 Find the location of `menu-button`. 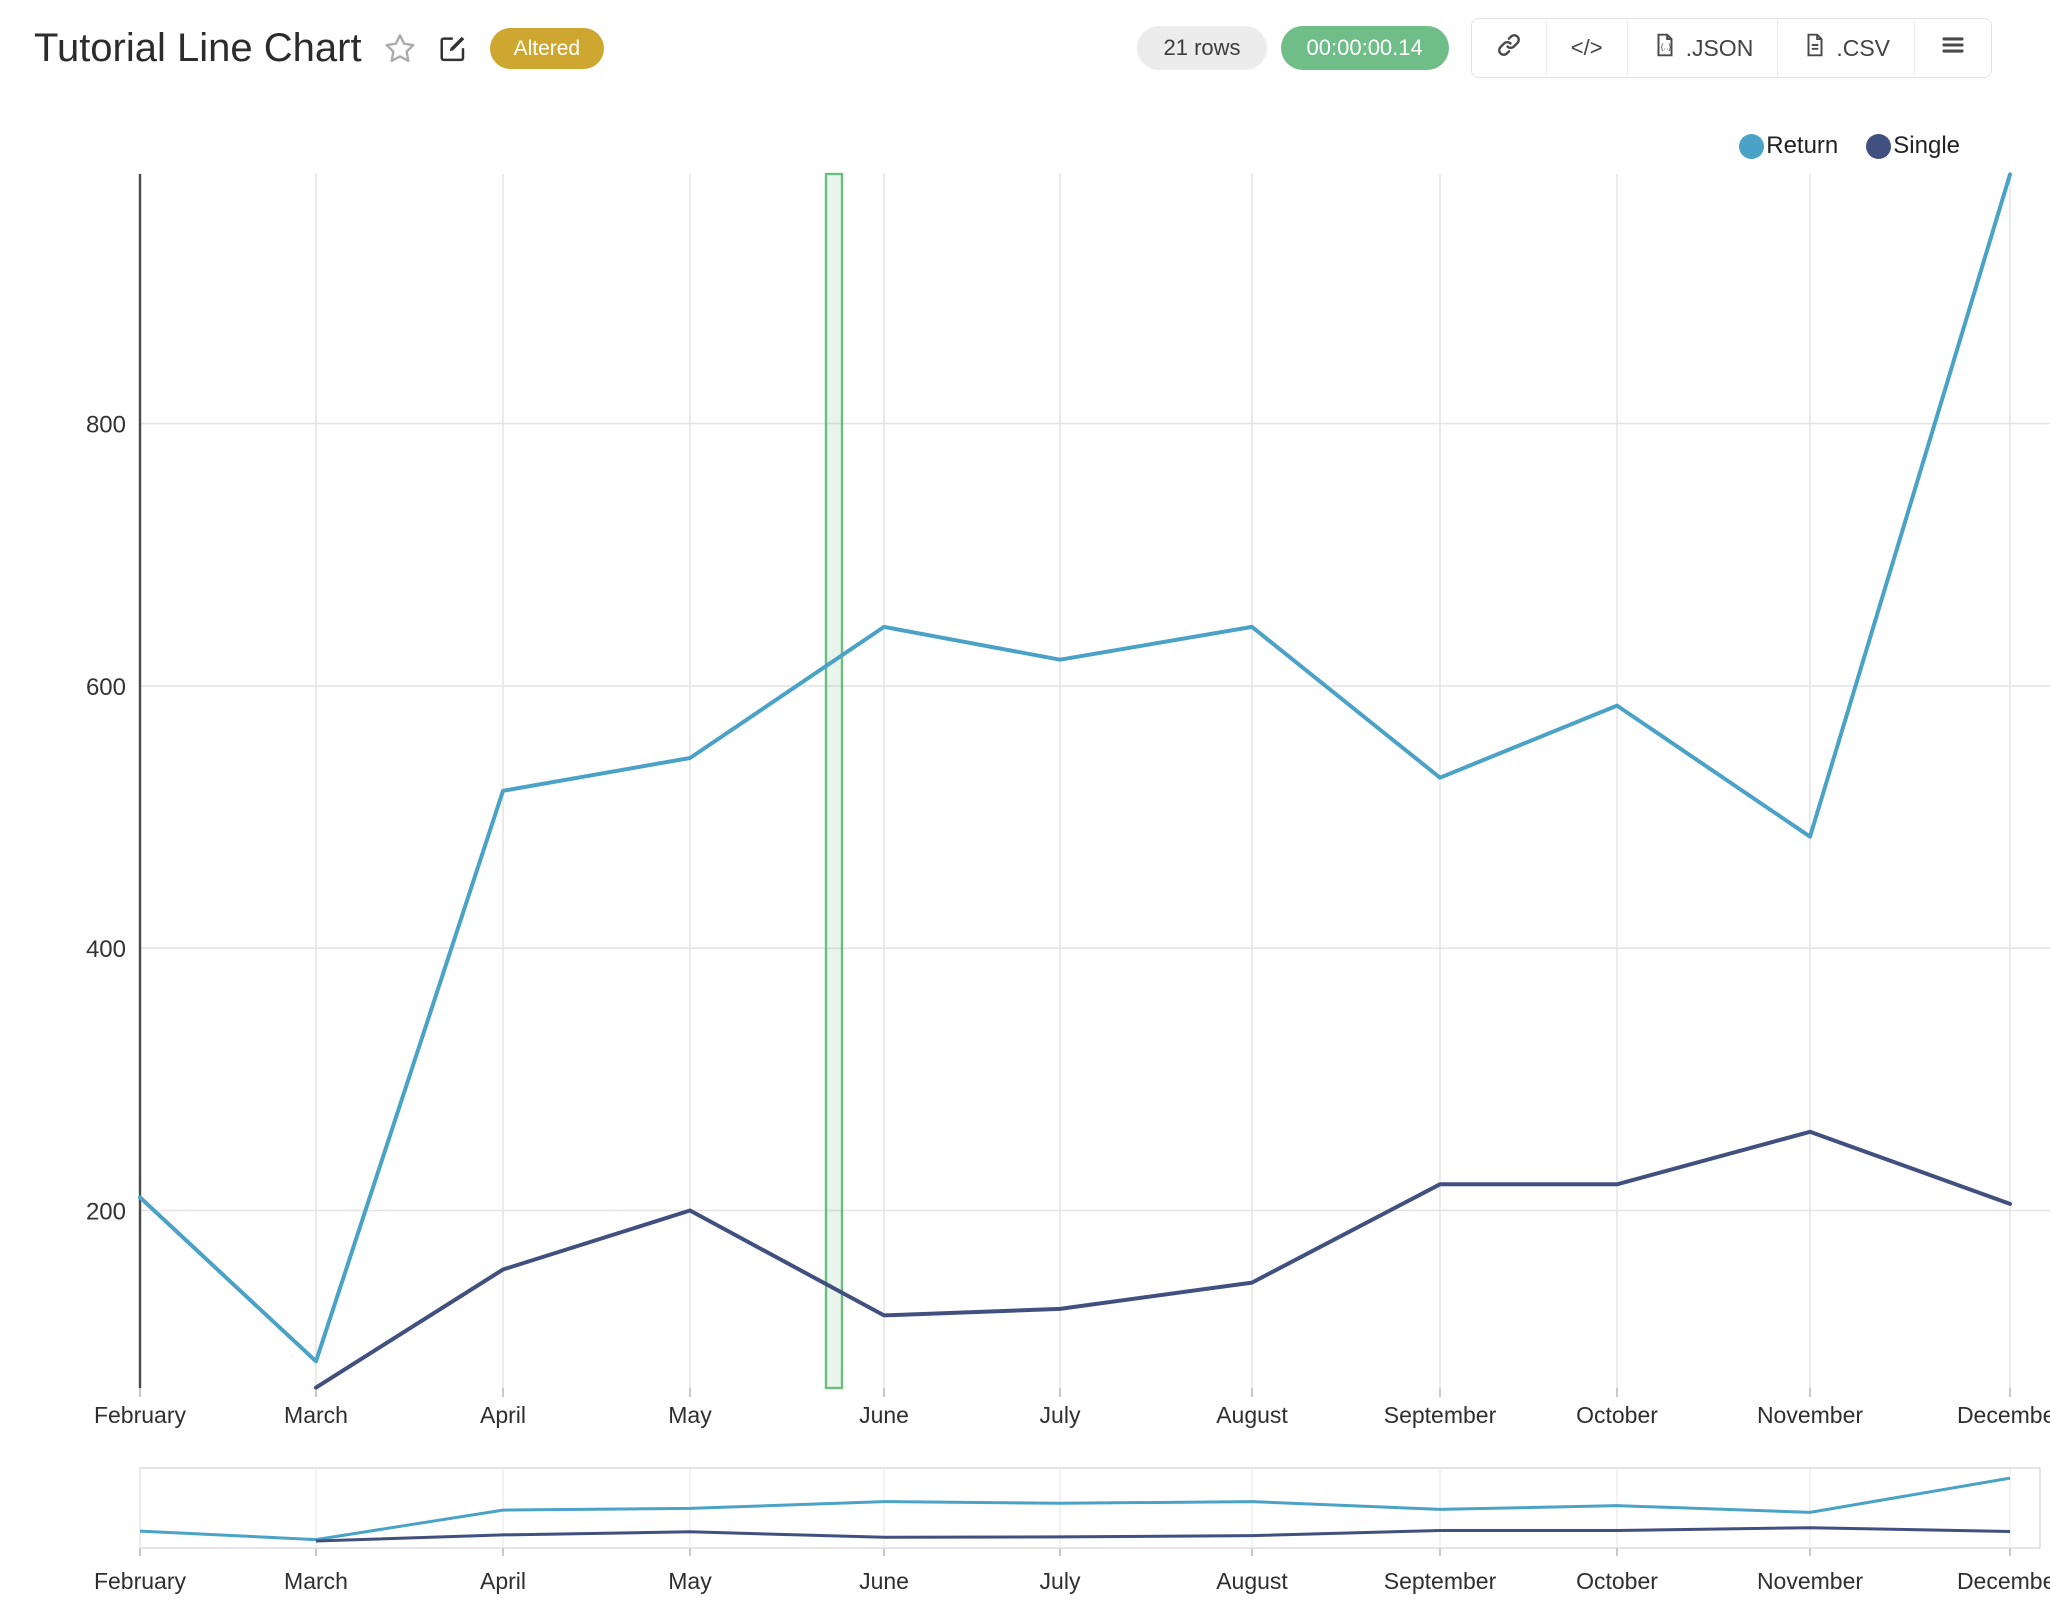

menu-button is located at coordinates (1952, 48).